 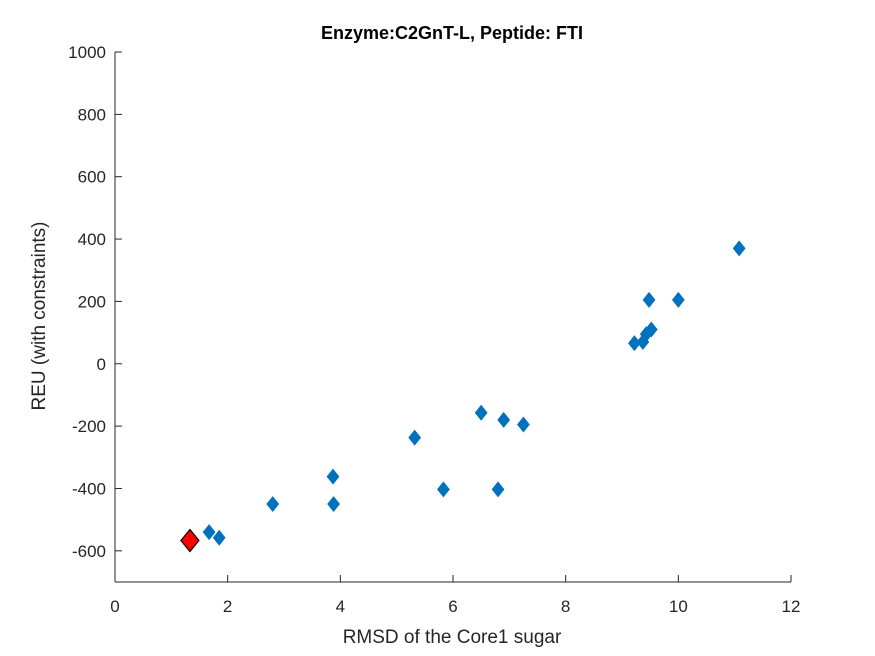 What do you see at coordinates (89, 551) in the screenshot?
I see `y-tick-label: -600` at bounding box center [89, 551].